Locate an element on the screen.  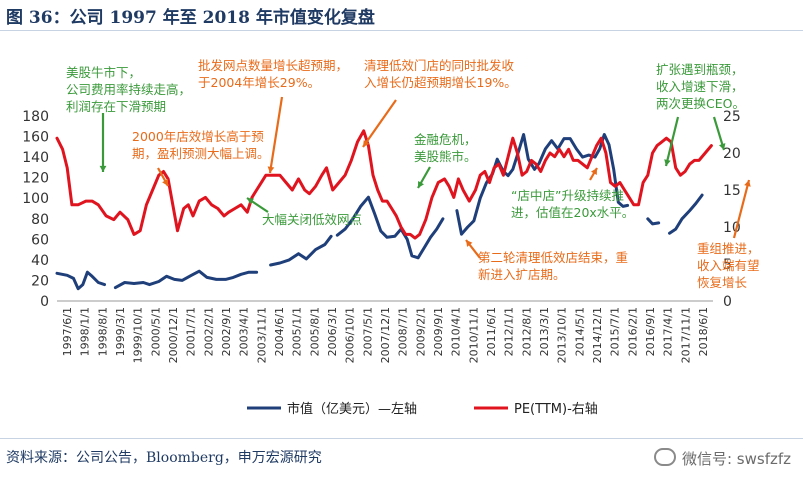
annotation-financial-crisis: 金融危机， 美股熊市。 is located at coordinates (445, 148).